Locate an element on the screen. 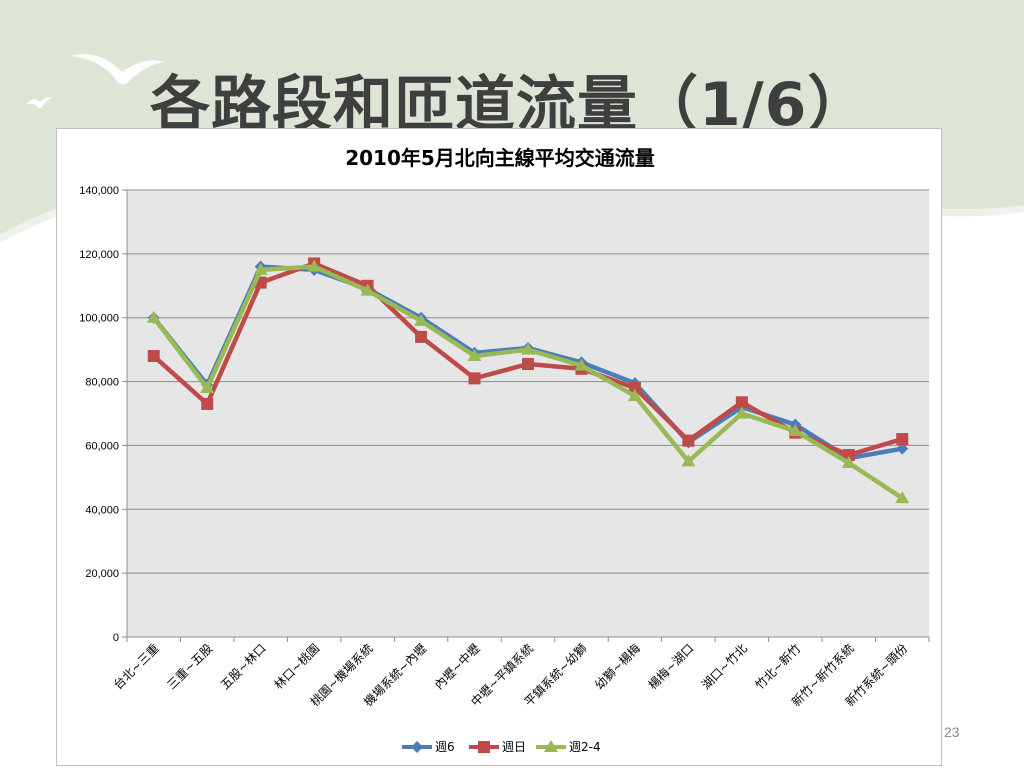 The image size is (1024, 768). y-tick-label: 120,000 is located at coordinates (99, 255).